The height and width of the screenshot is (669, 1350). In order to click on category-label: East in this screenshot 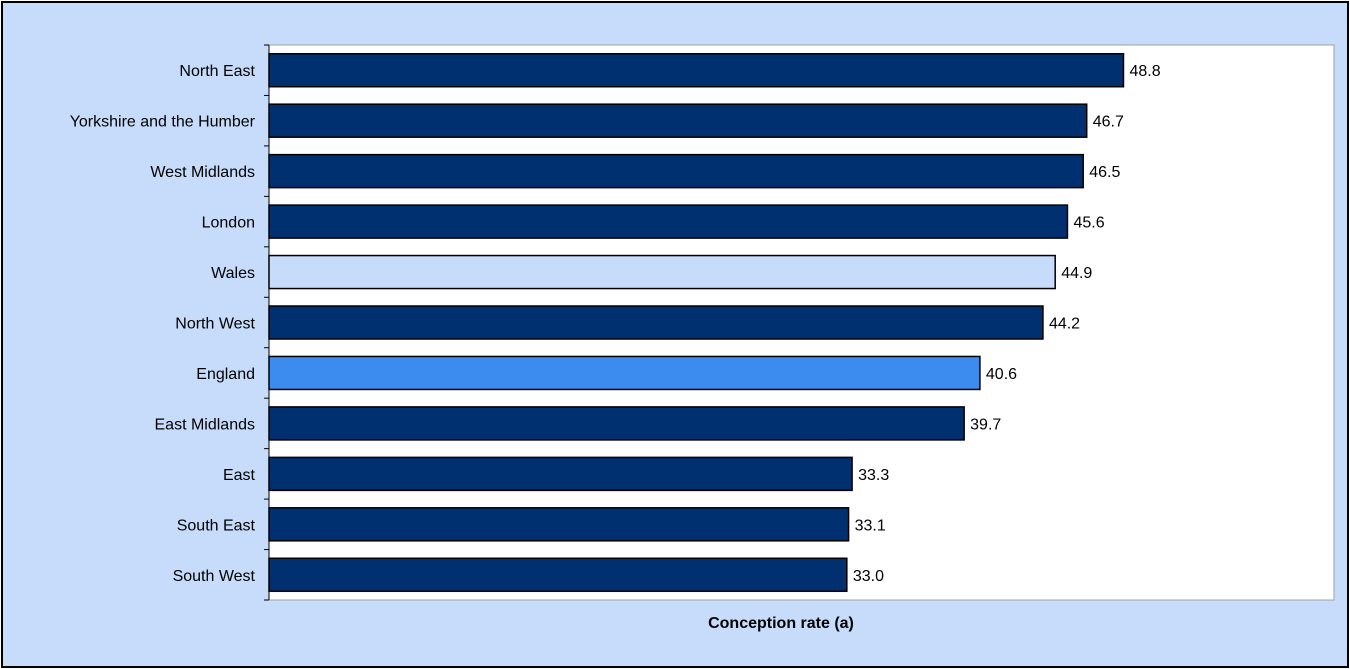, I will do `click(239, 475)`.